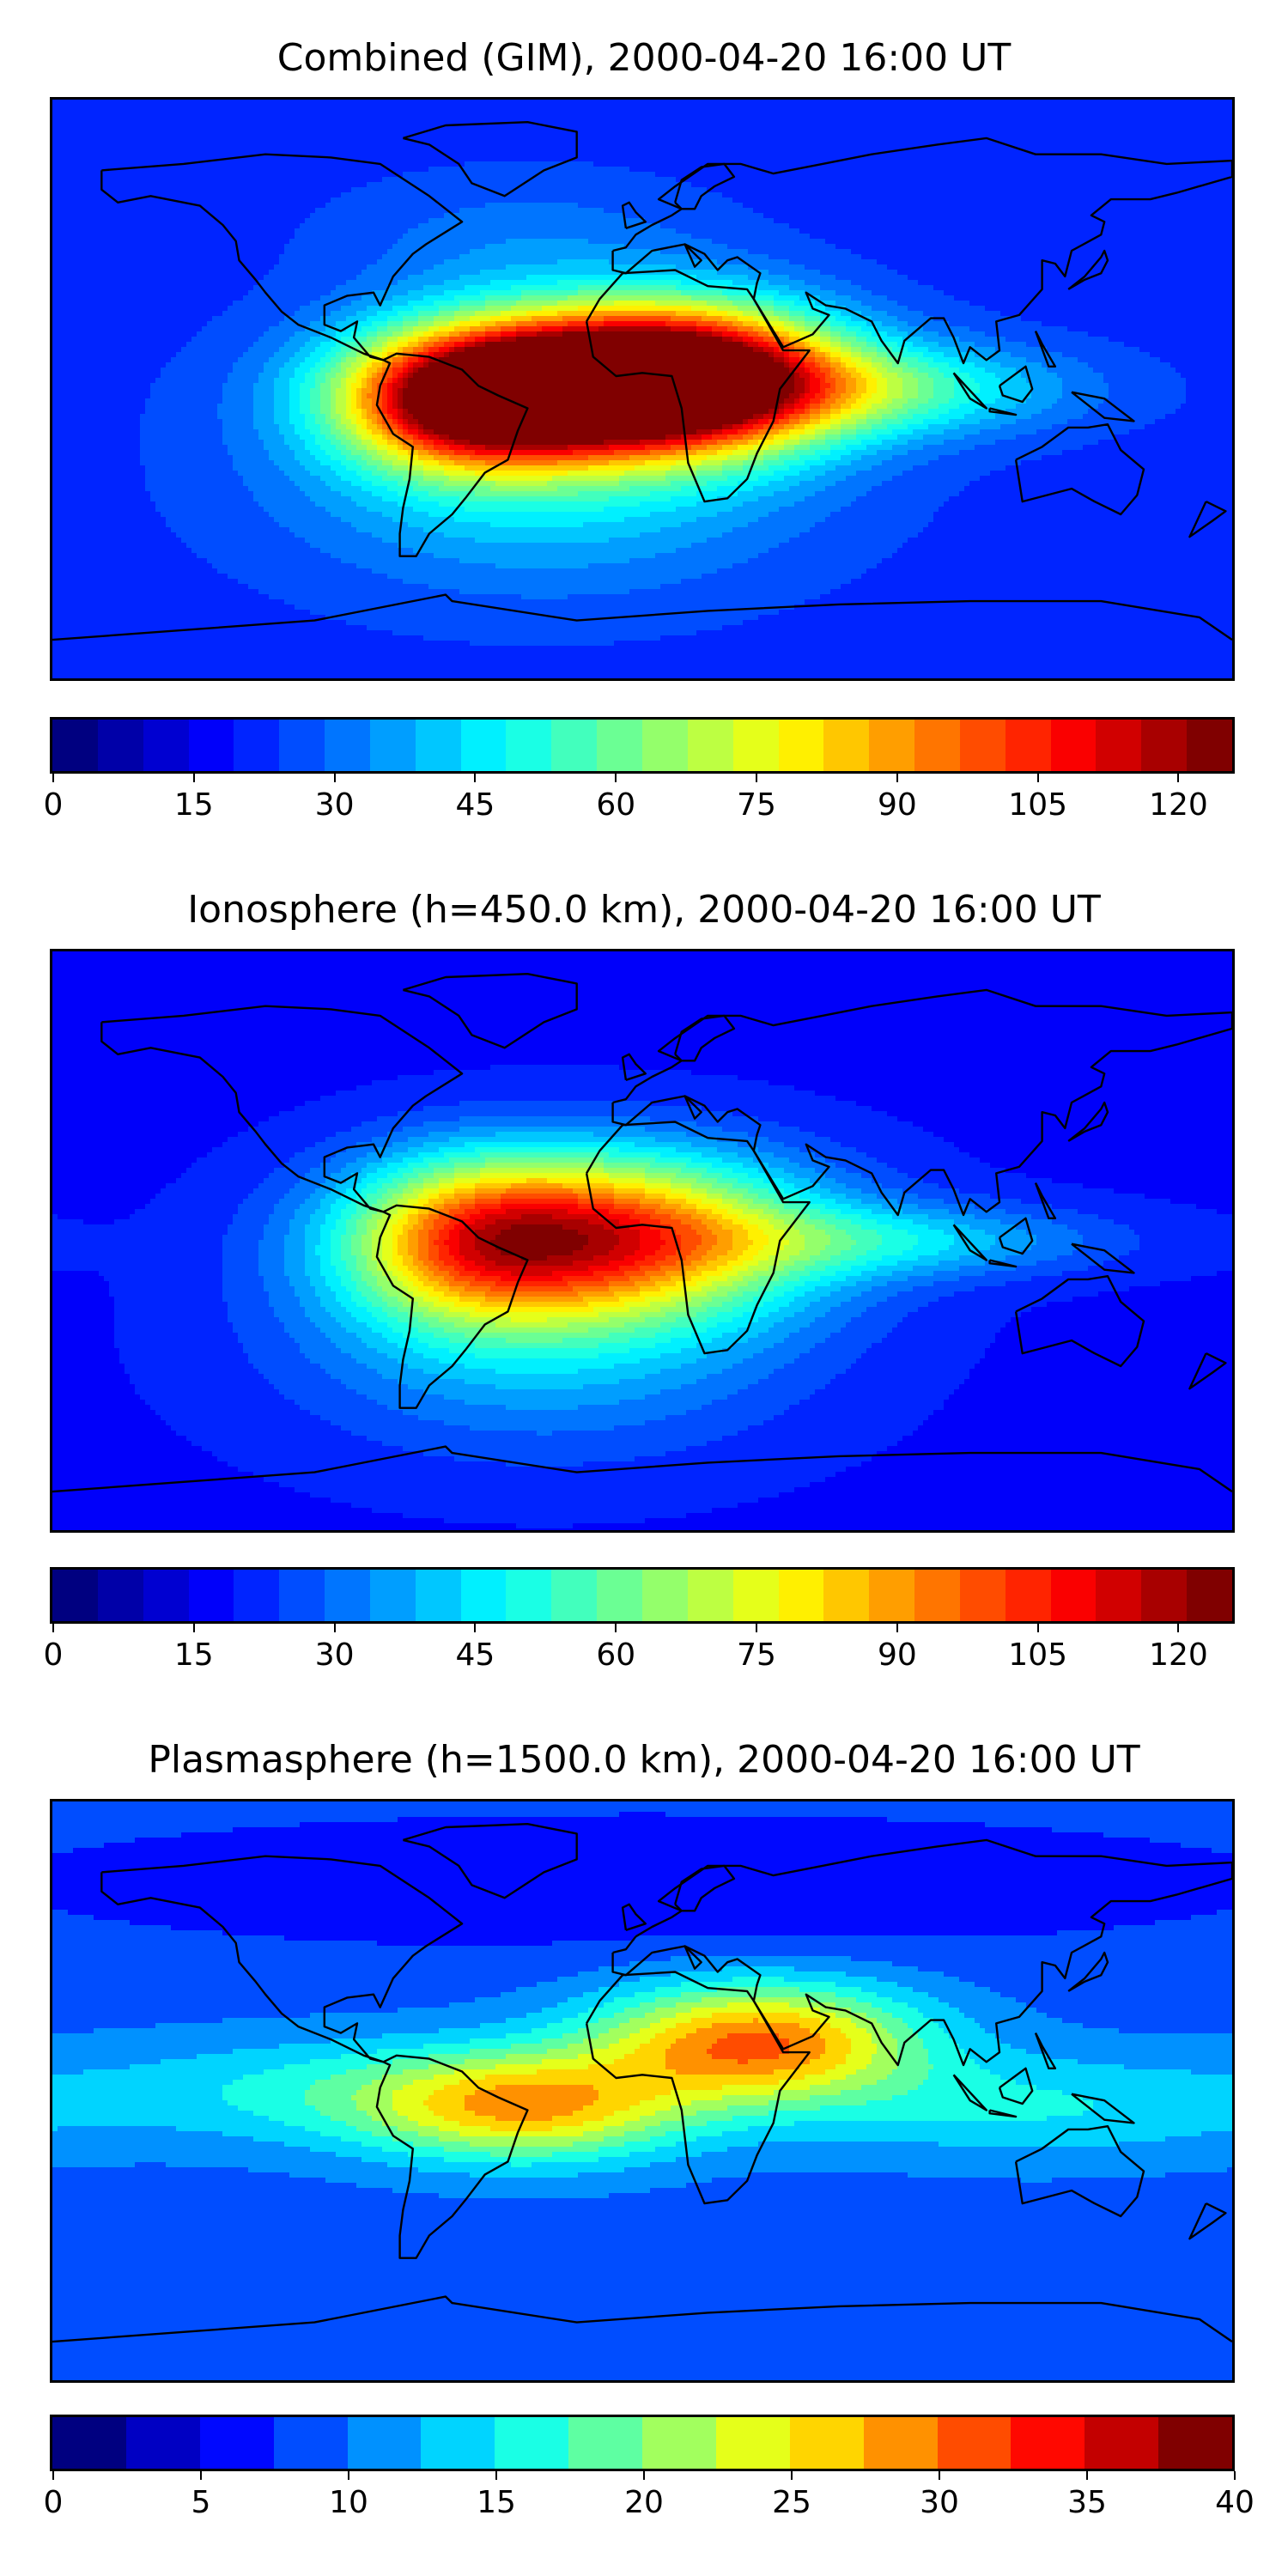  I want to click on colorbar-tick-label: 120, so click(1178, 1655).